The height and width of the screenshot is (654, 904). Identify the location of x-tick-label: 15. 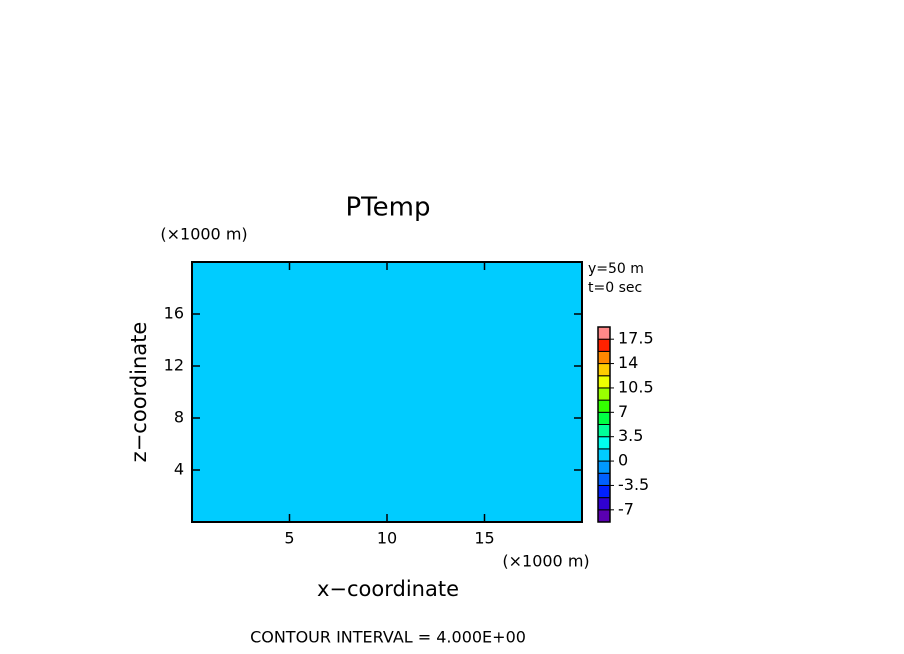
(484, 538).